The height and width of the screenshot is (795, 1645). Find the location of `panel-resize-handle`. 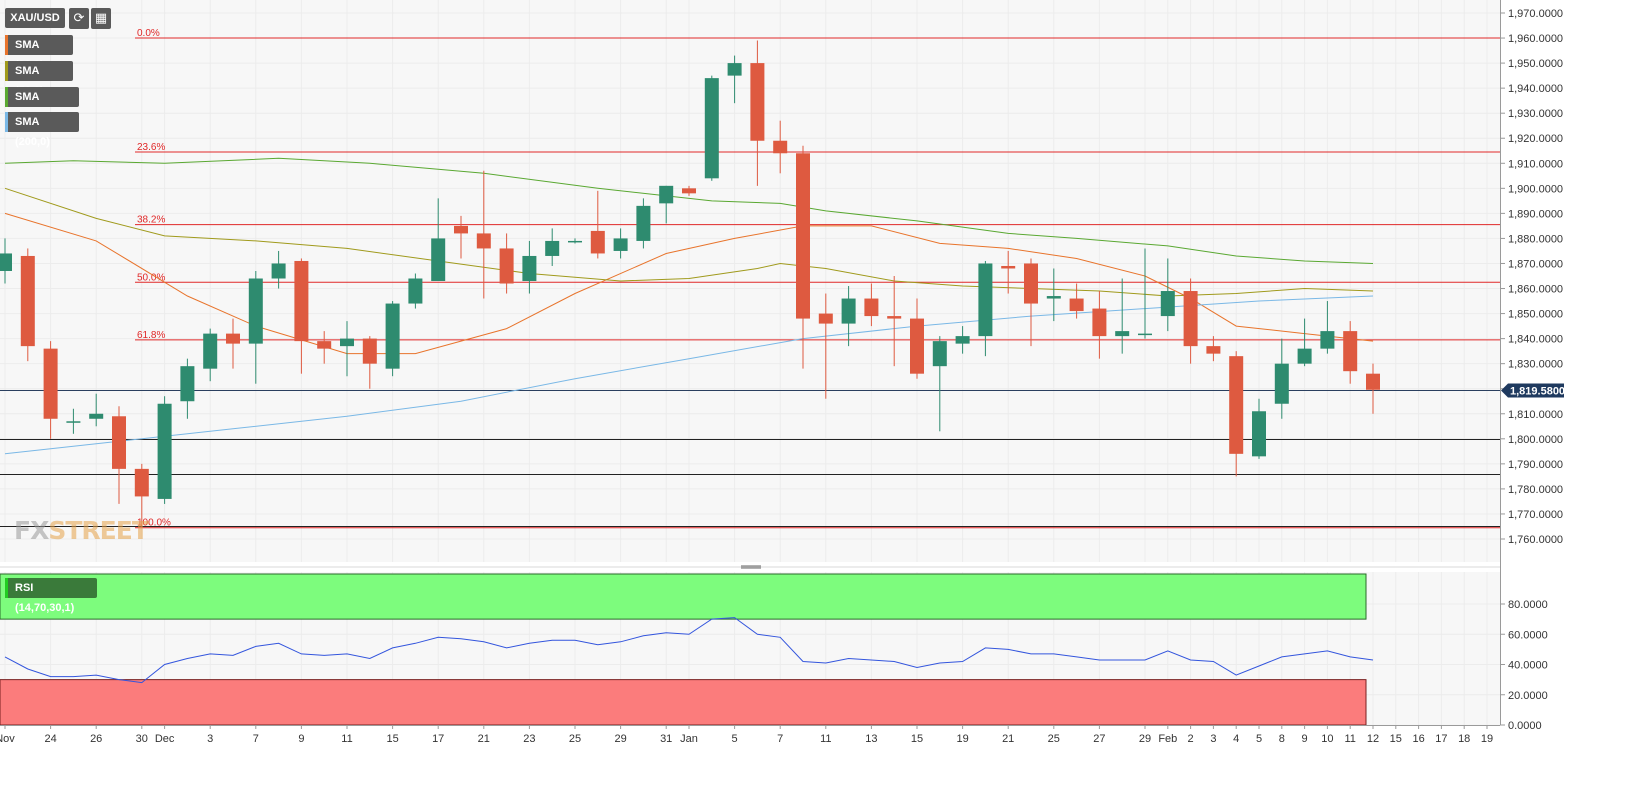

panel-resize-handle is located at coordinates (751, 567).